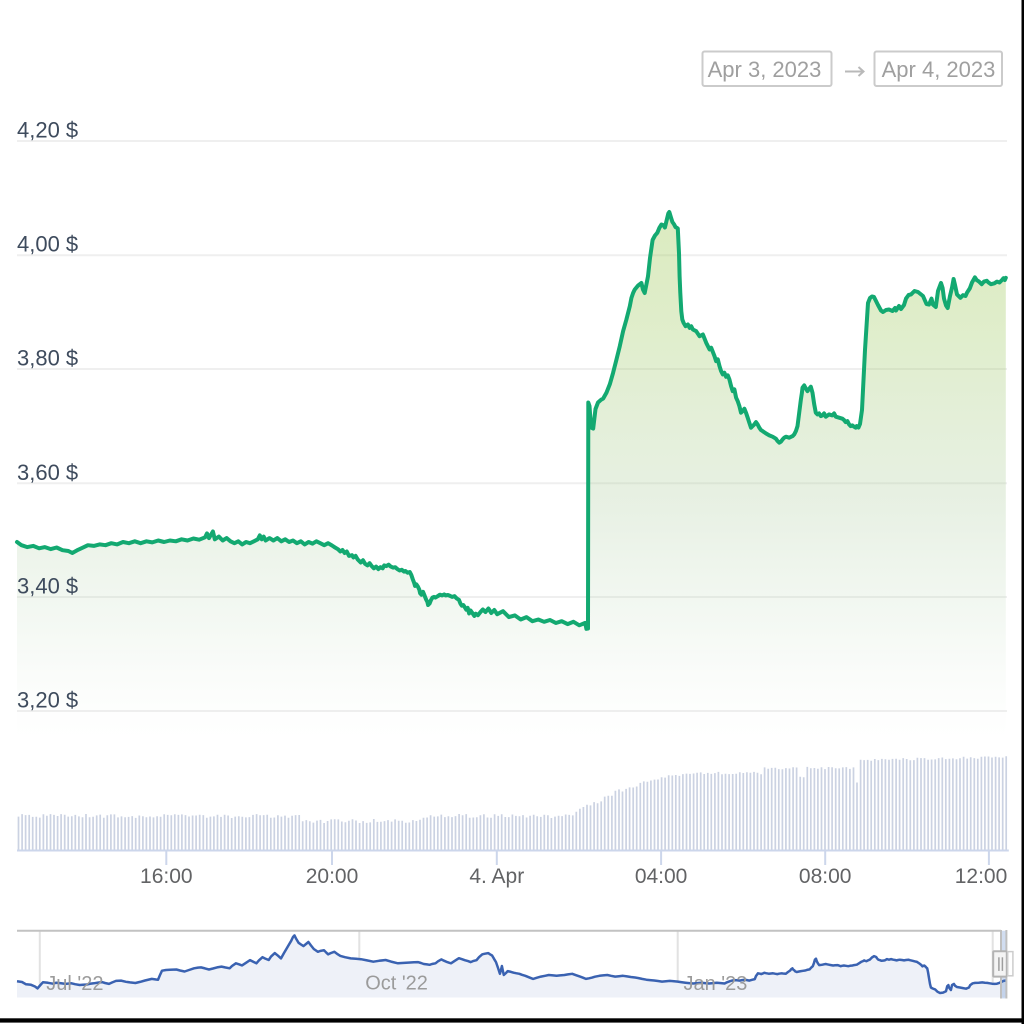  What do you see at coordinates (74, 984) in the screenshot?
I see `svg-text: Jul '22` at bounding box center [74, 984].